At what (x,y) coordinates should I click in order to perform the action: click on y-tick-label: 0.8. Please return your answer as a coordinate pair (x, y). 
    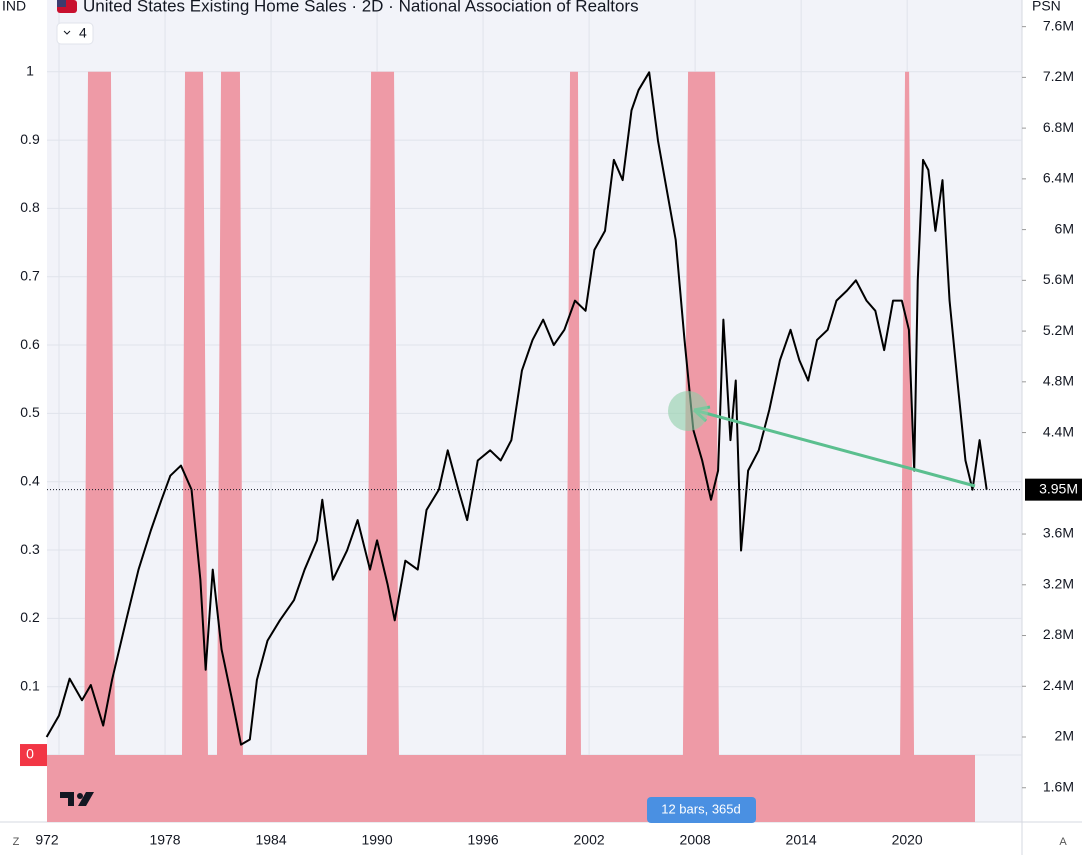
    Looking at the image, I should click on (30, 207).